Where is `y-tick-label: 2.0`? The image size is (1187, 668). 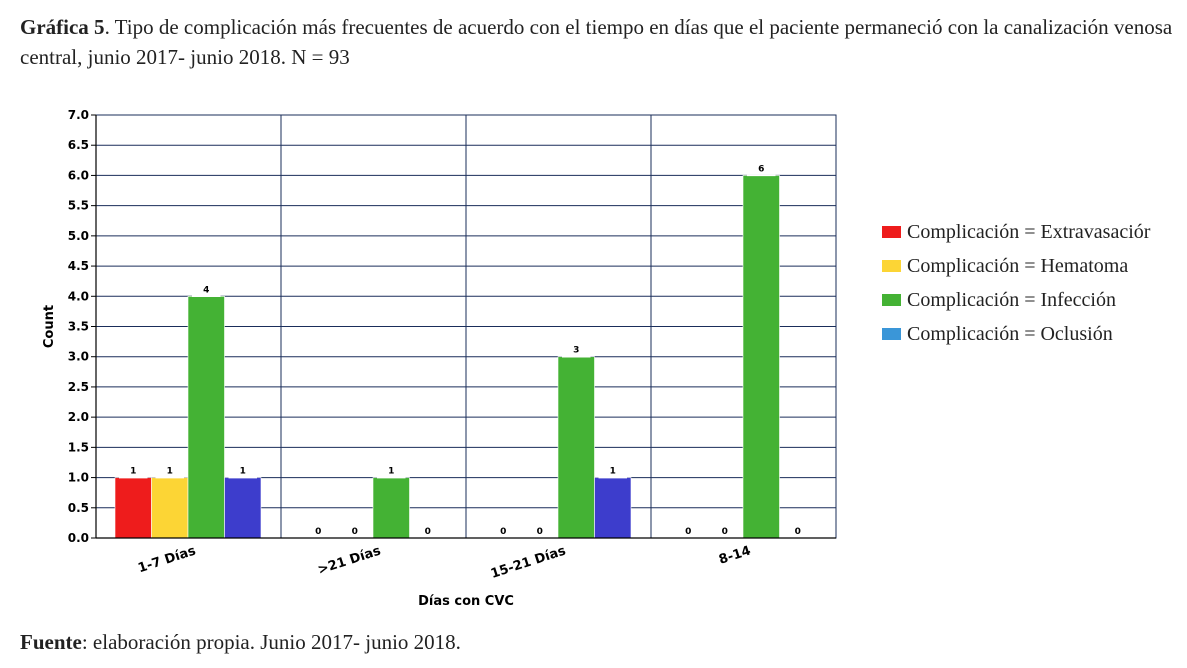
y-tick-label: 2.0 is located at coordinates (78, 417).